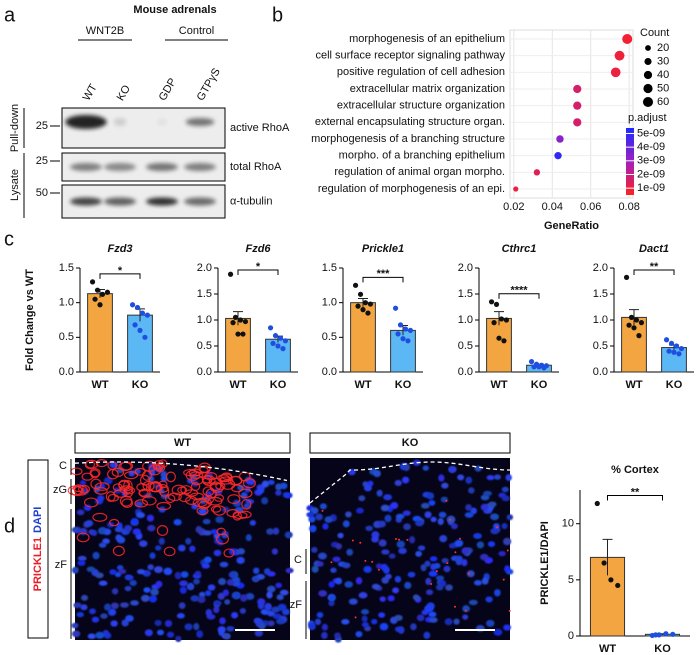 The image size is (700, 655). Describe the element at coordinates (571, 580) in the screenshot. I see `y-tick-label: 5` at that location.